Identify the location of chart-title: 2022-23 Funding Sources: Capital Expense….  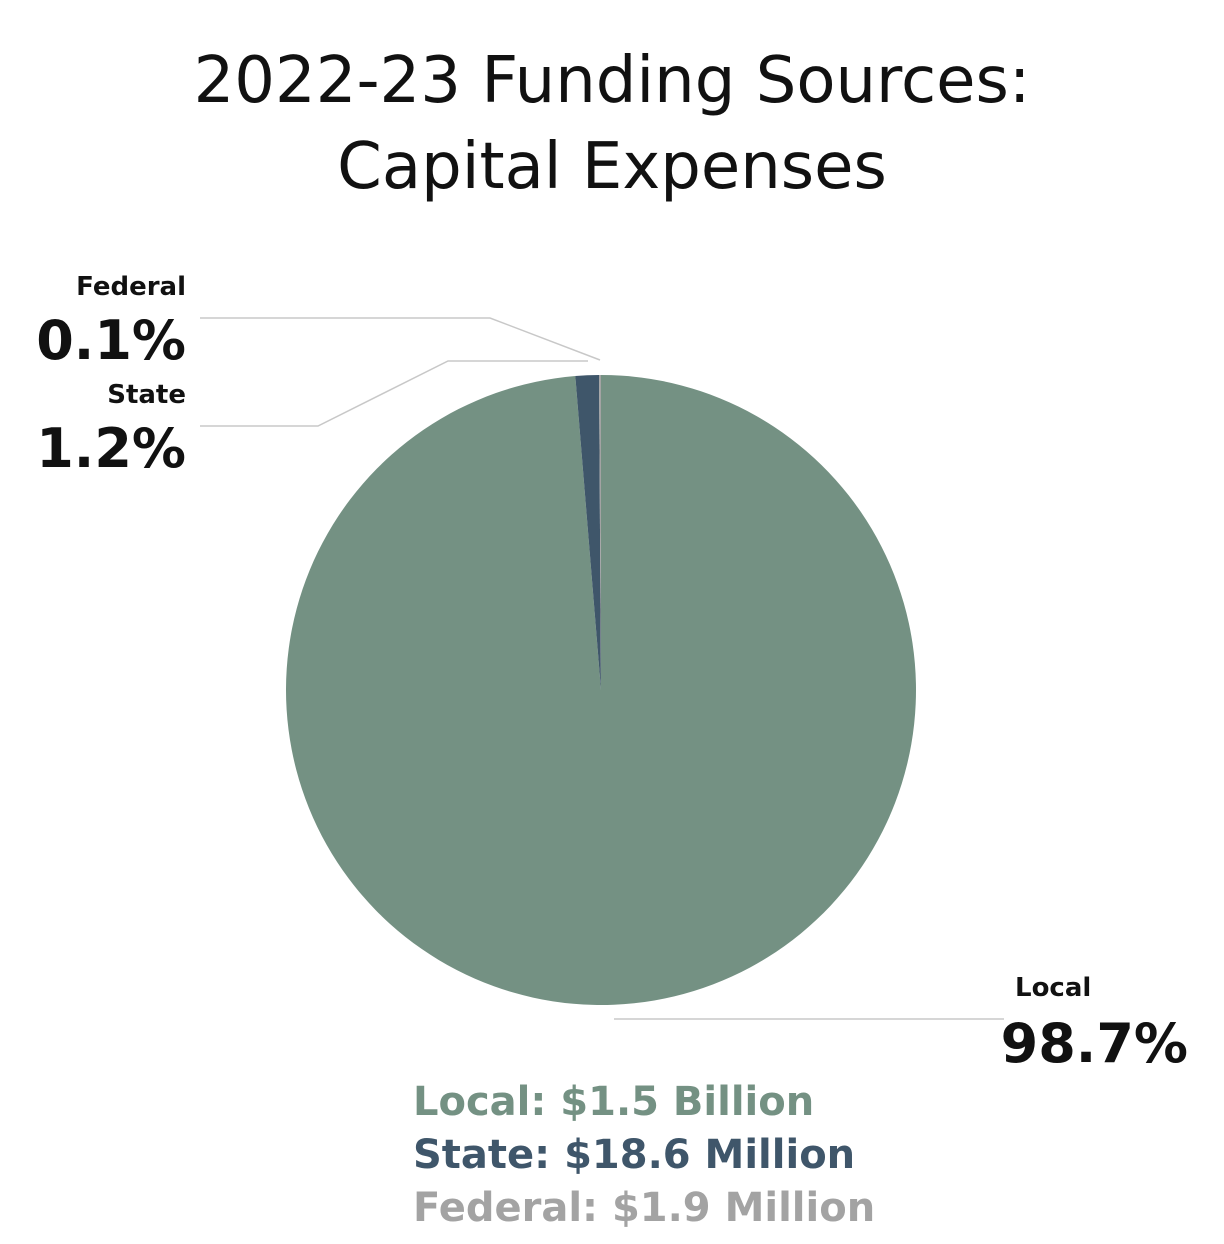
(612, 124).